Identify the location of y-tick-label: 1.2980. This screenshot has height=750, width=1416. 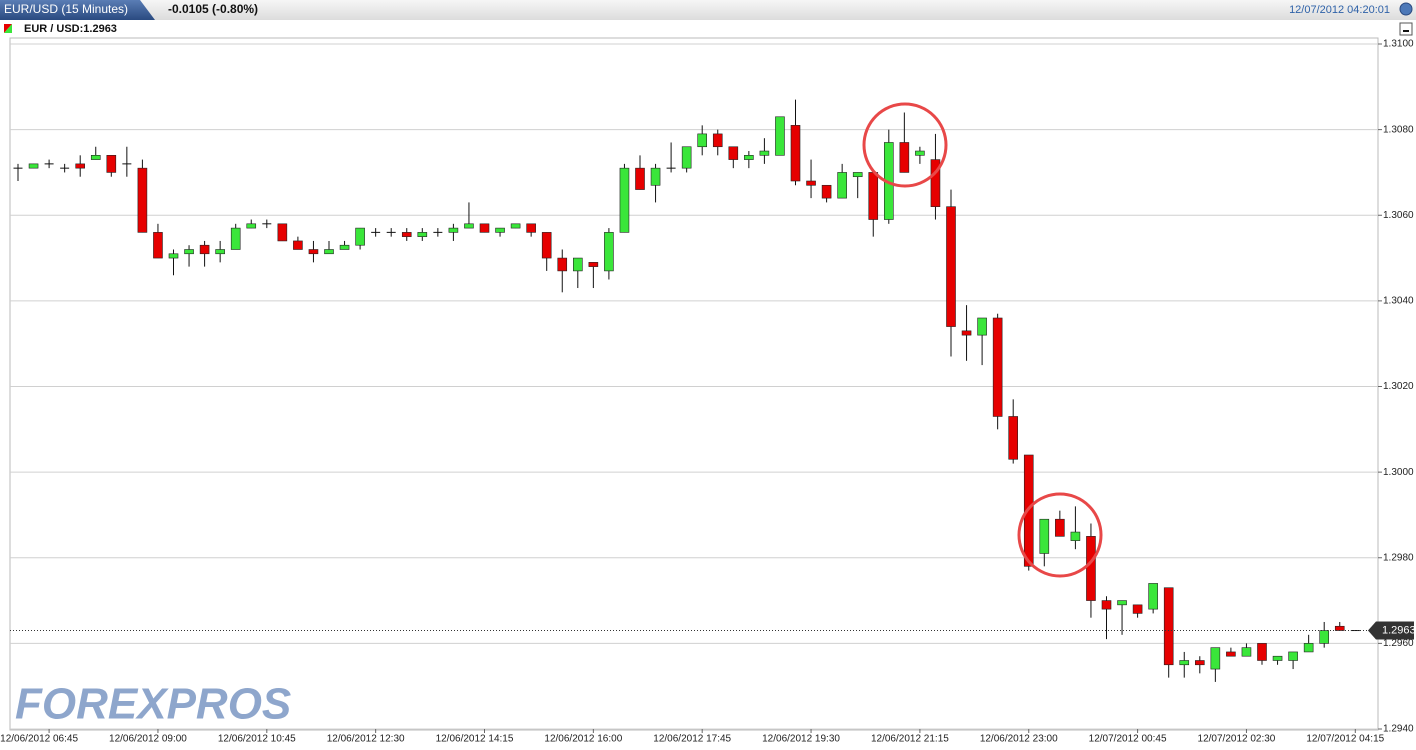
(1398, 557).